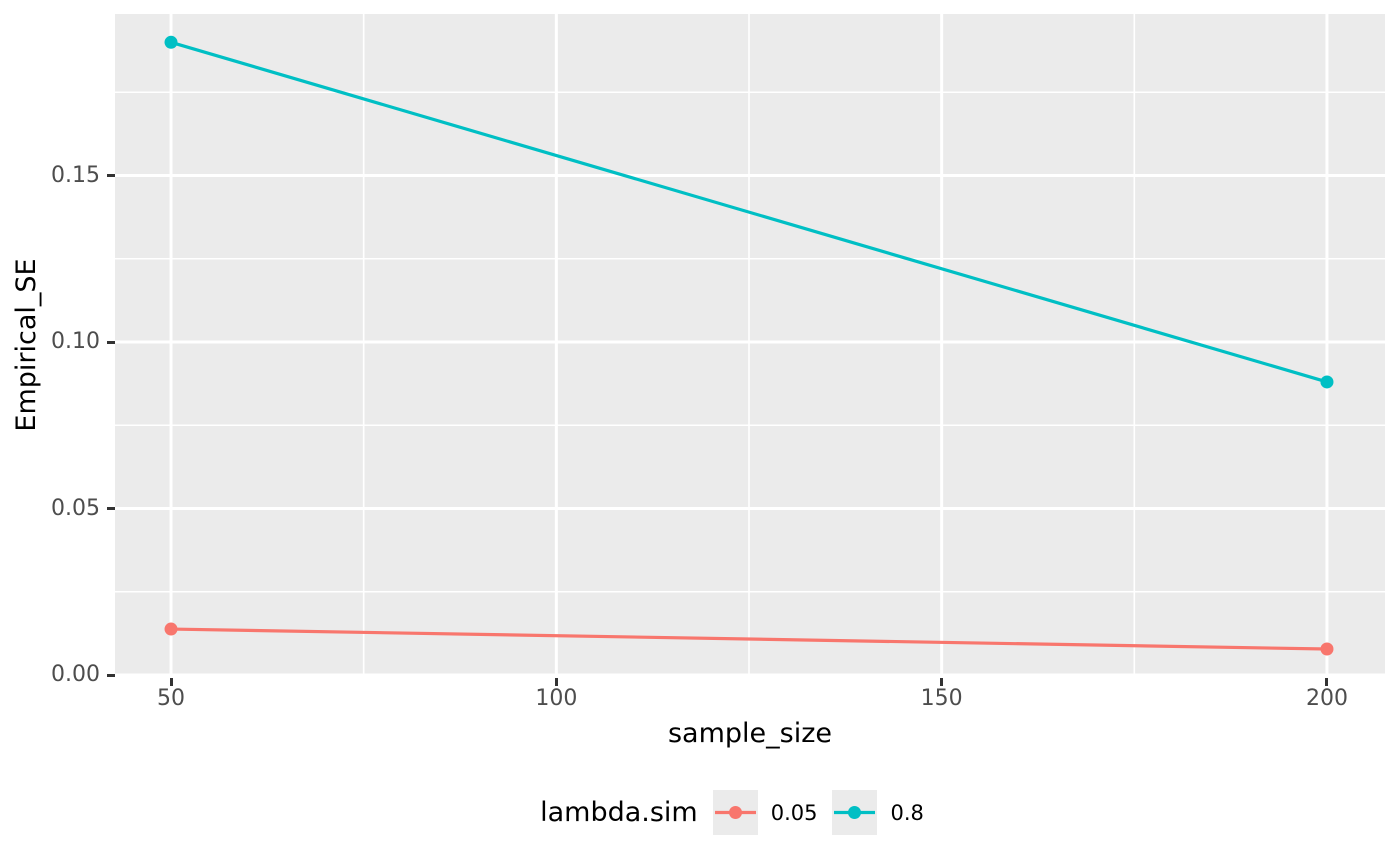 The image size is (1400, 866). I want to click on x-tick-label: 150, so click(941, 698).